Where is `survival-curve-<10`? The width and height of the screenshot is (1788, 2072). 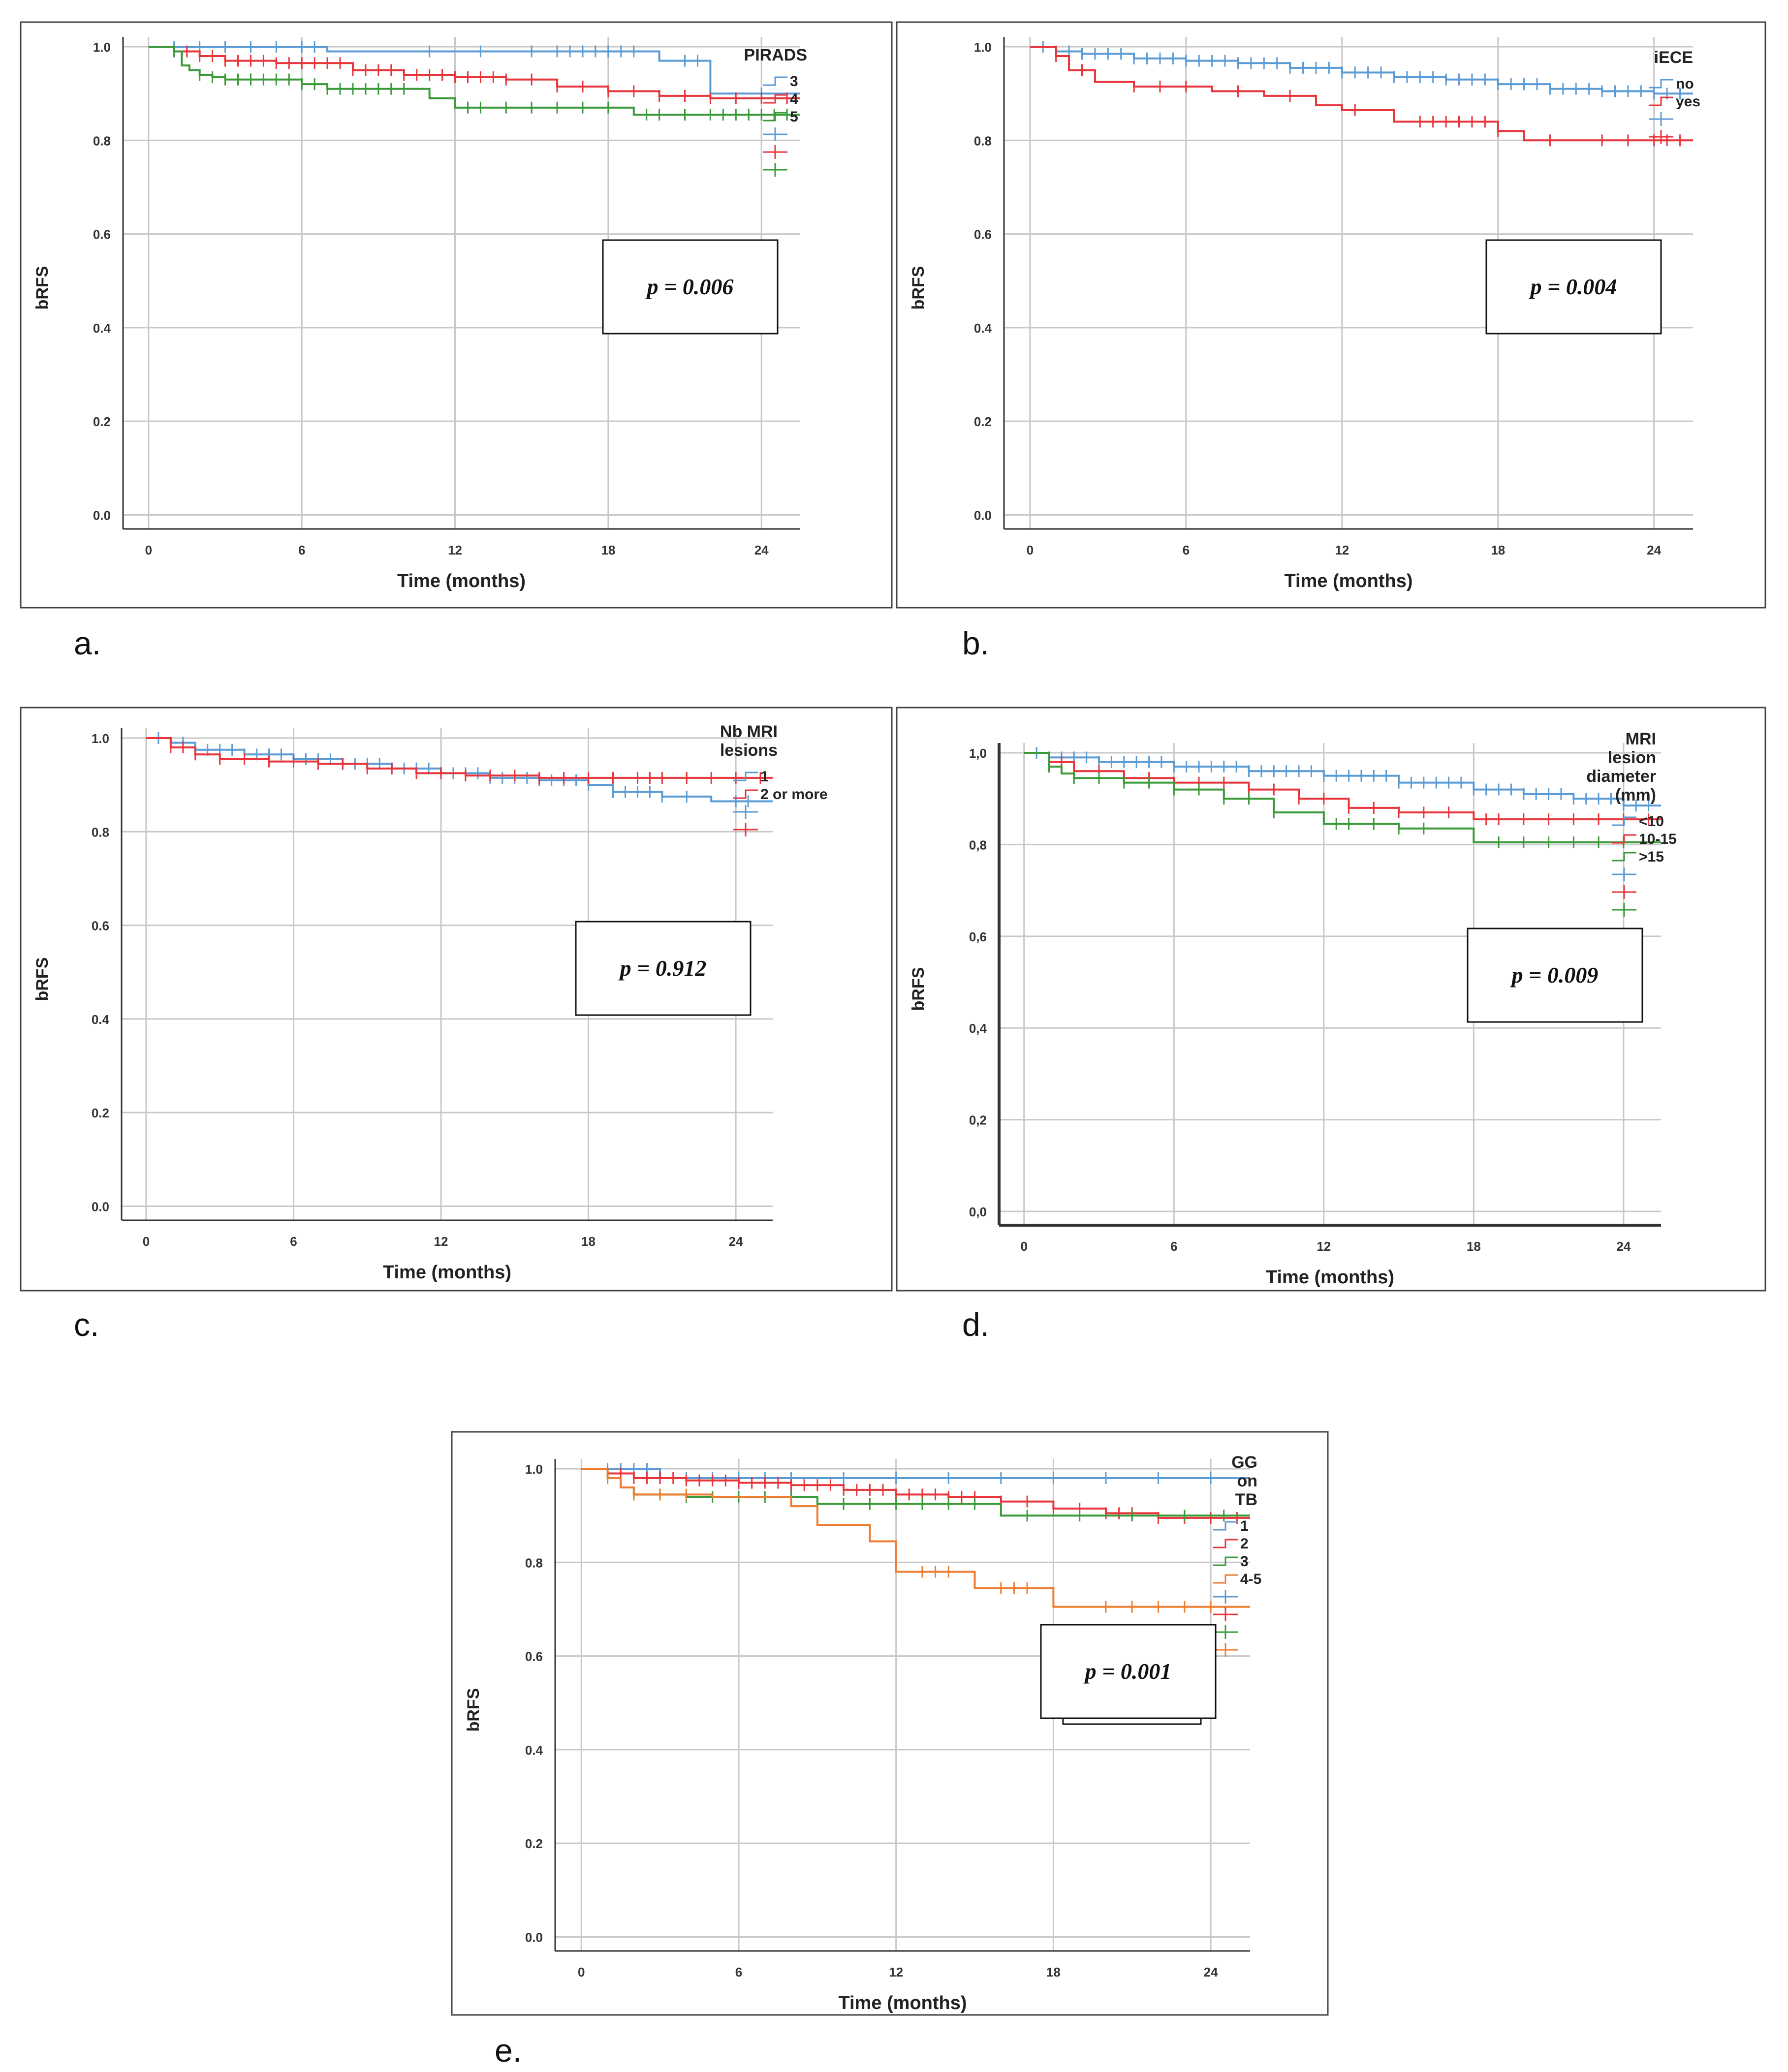 survival-curve-<10 is located at coordinates (1342, 780).